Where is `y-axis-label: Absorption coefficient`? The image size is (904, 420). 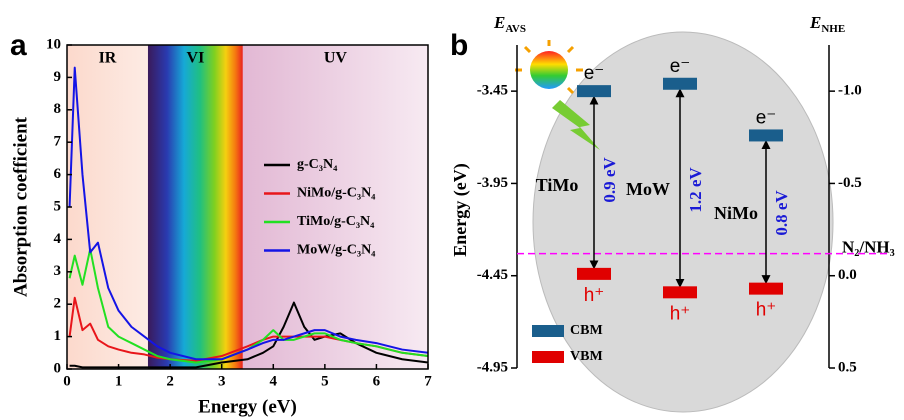 y-axis-label: Absorption coefficient is located at coordinates (20, 206).